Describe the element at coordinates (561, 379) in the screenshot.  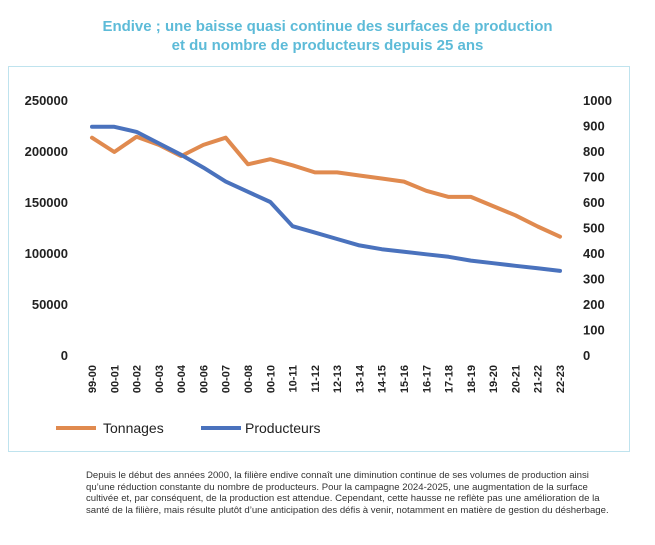
I see `x-tick-label: 22-23` at that location.